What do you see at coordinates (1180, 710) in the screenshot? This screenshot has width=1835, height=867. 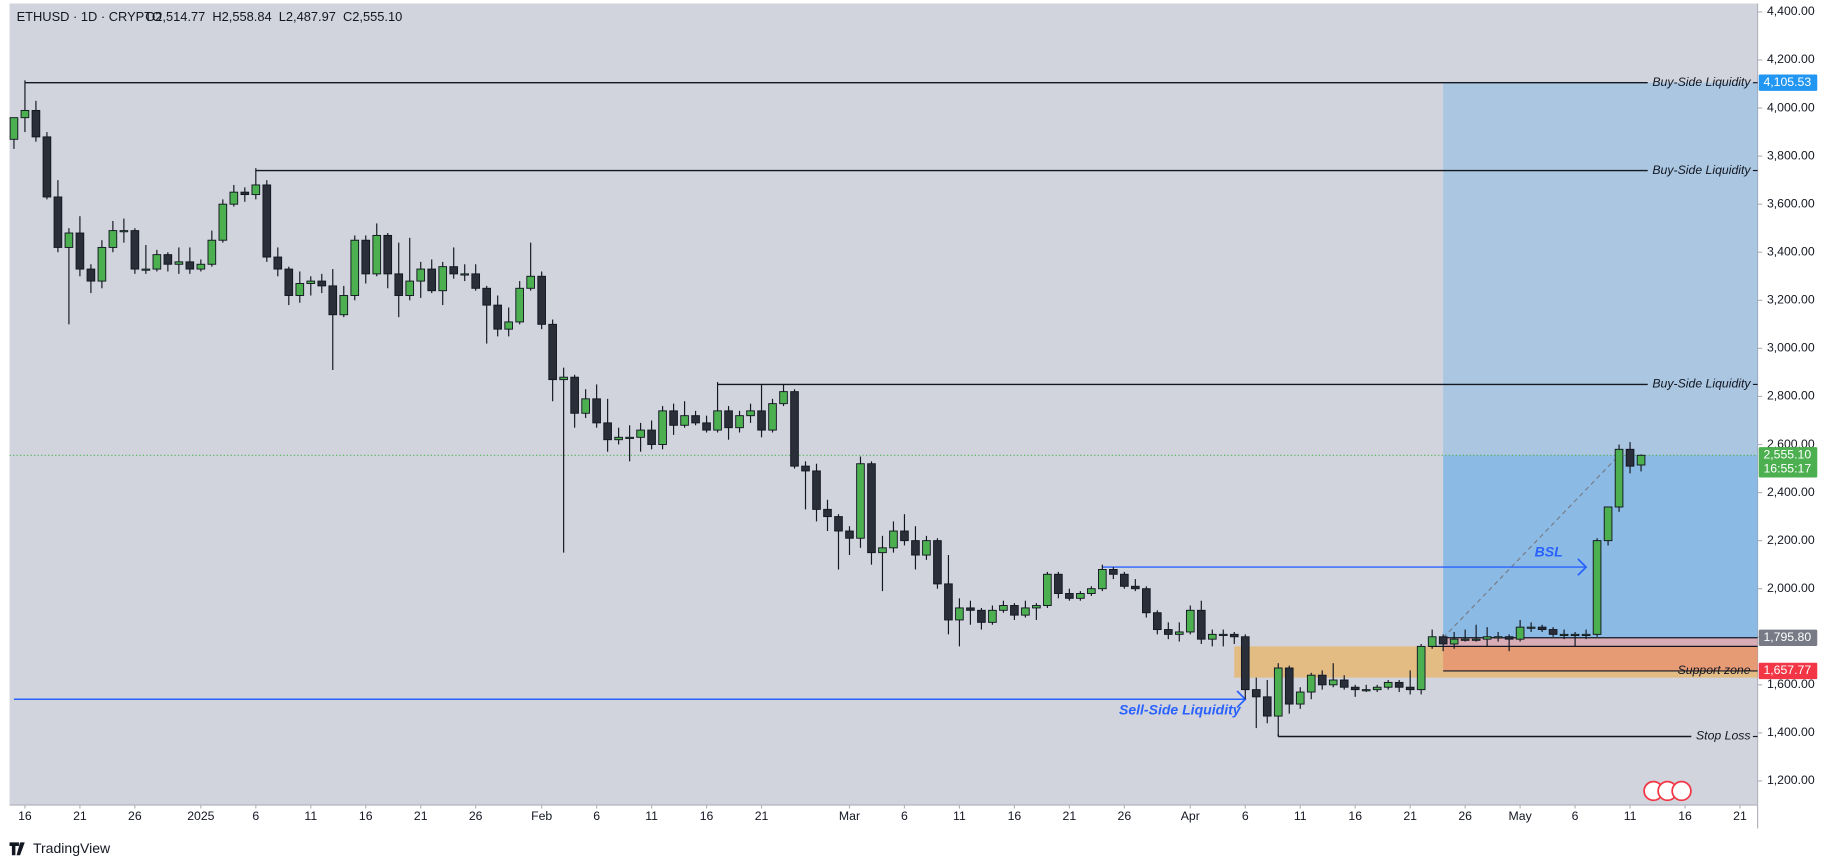 I see `level-label: Sell-Side Liquidity` at bounding box center [1180, 710].